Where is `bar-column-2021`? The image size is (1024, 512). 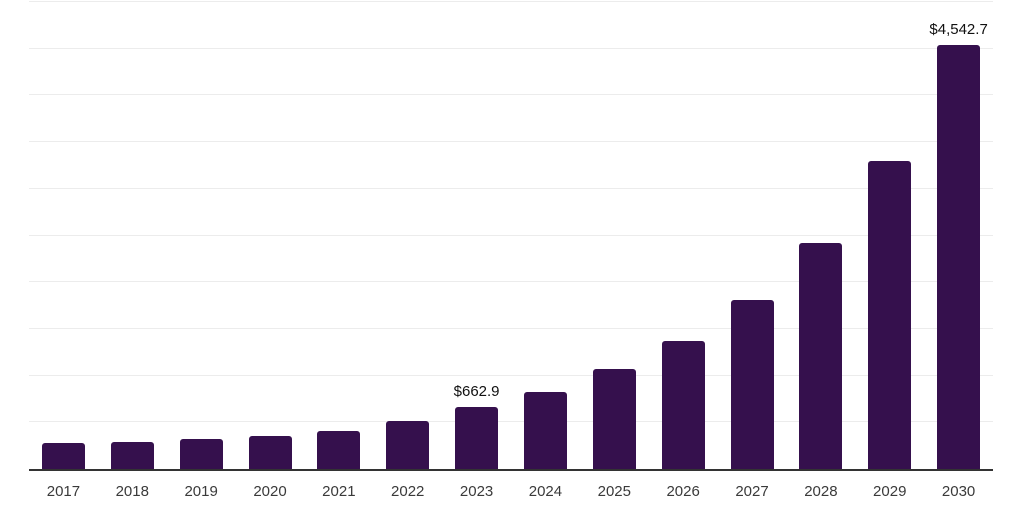
bar-column-2021 is located at coordinates (338, 235).